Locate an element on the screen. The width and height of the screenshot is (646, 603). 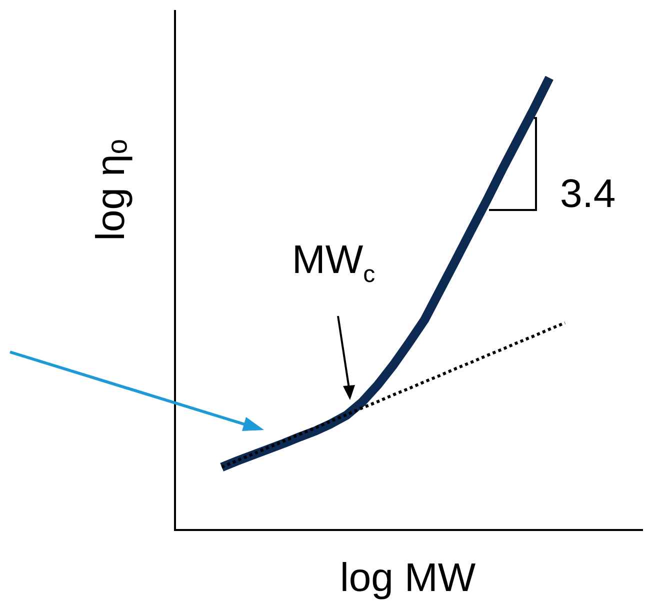
x-axis-title: log MW is located at coordinates (408, 578).